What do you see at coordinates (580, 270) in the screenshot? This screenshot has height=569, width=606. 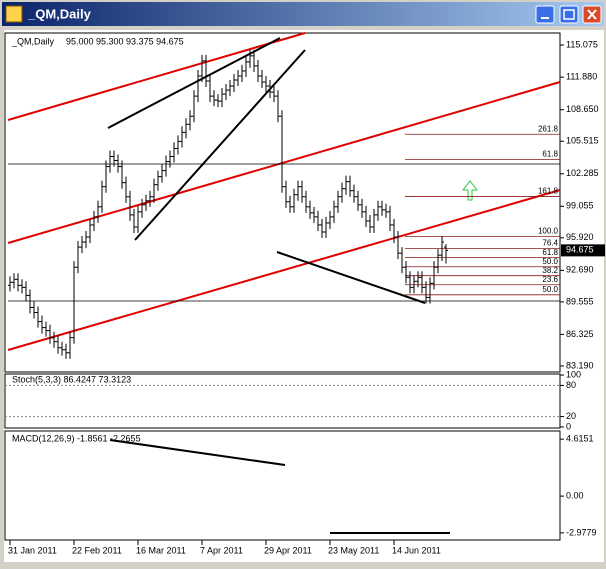 I see `y-tick-label: 92.690` at bounding box center [580, 270].